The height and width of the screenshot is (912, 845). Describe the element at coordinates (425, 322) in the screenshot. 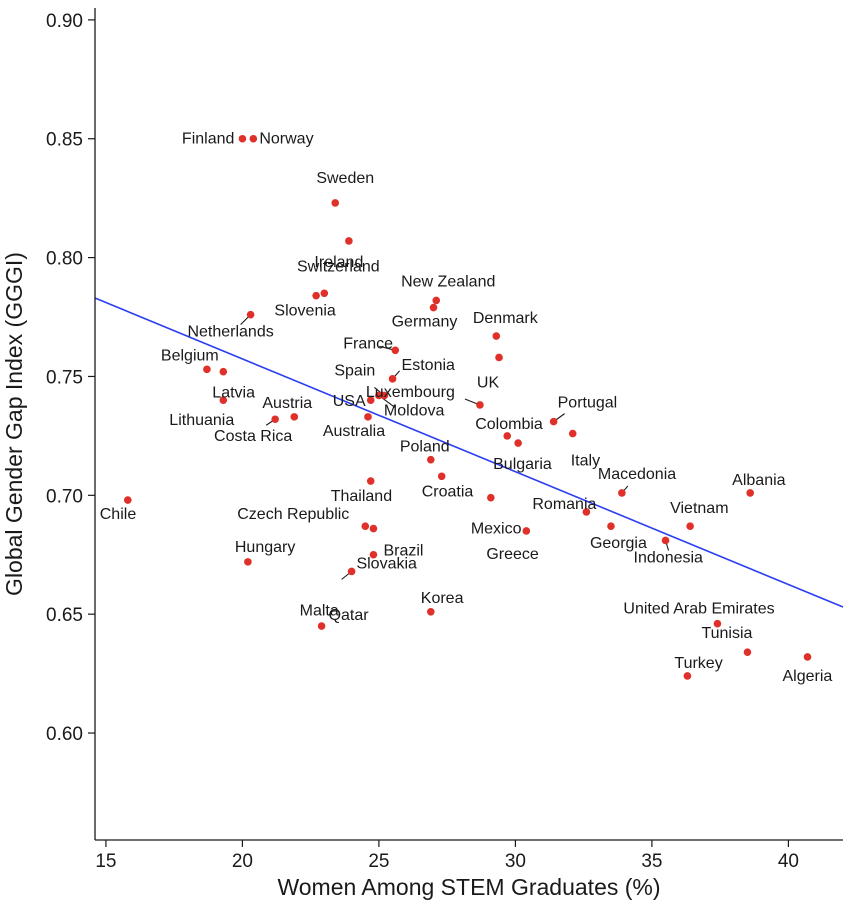

I see `point-label: Germany` at that location.